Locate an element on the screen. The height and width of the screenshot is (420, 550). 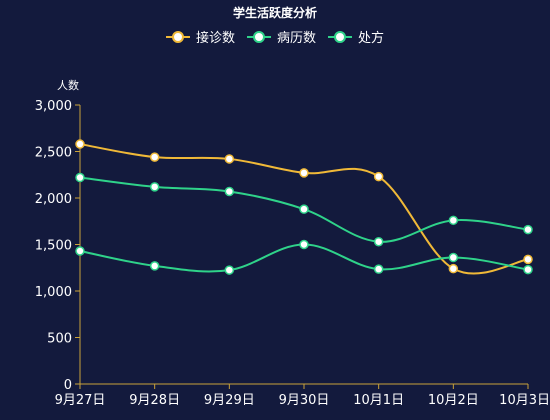
x-tick-label: 10月3日 is located at coordinates (524, 400).